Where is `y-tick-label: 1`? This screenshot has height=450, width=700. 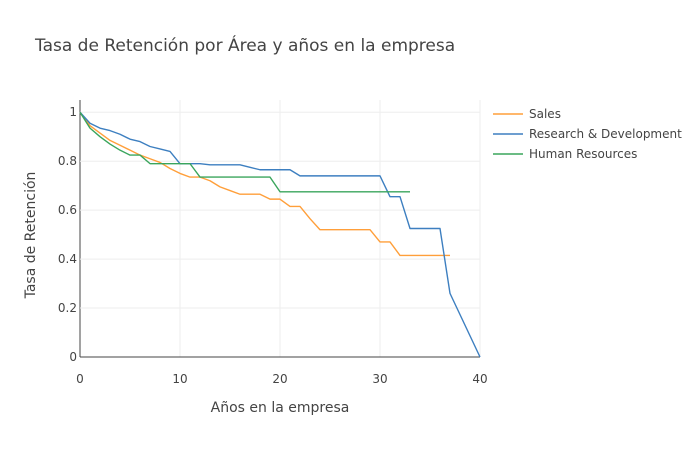
y-tick-label: 1 is located at coordinates (73, 112).